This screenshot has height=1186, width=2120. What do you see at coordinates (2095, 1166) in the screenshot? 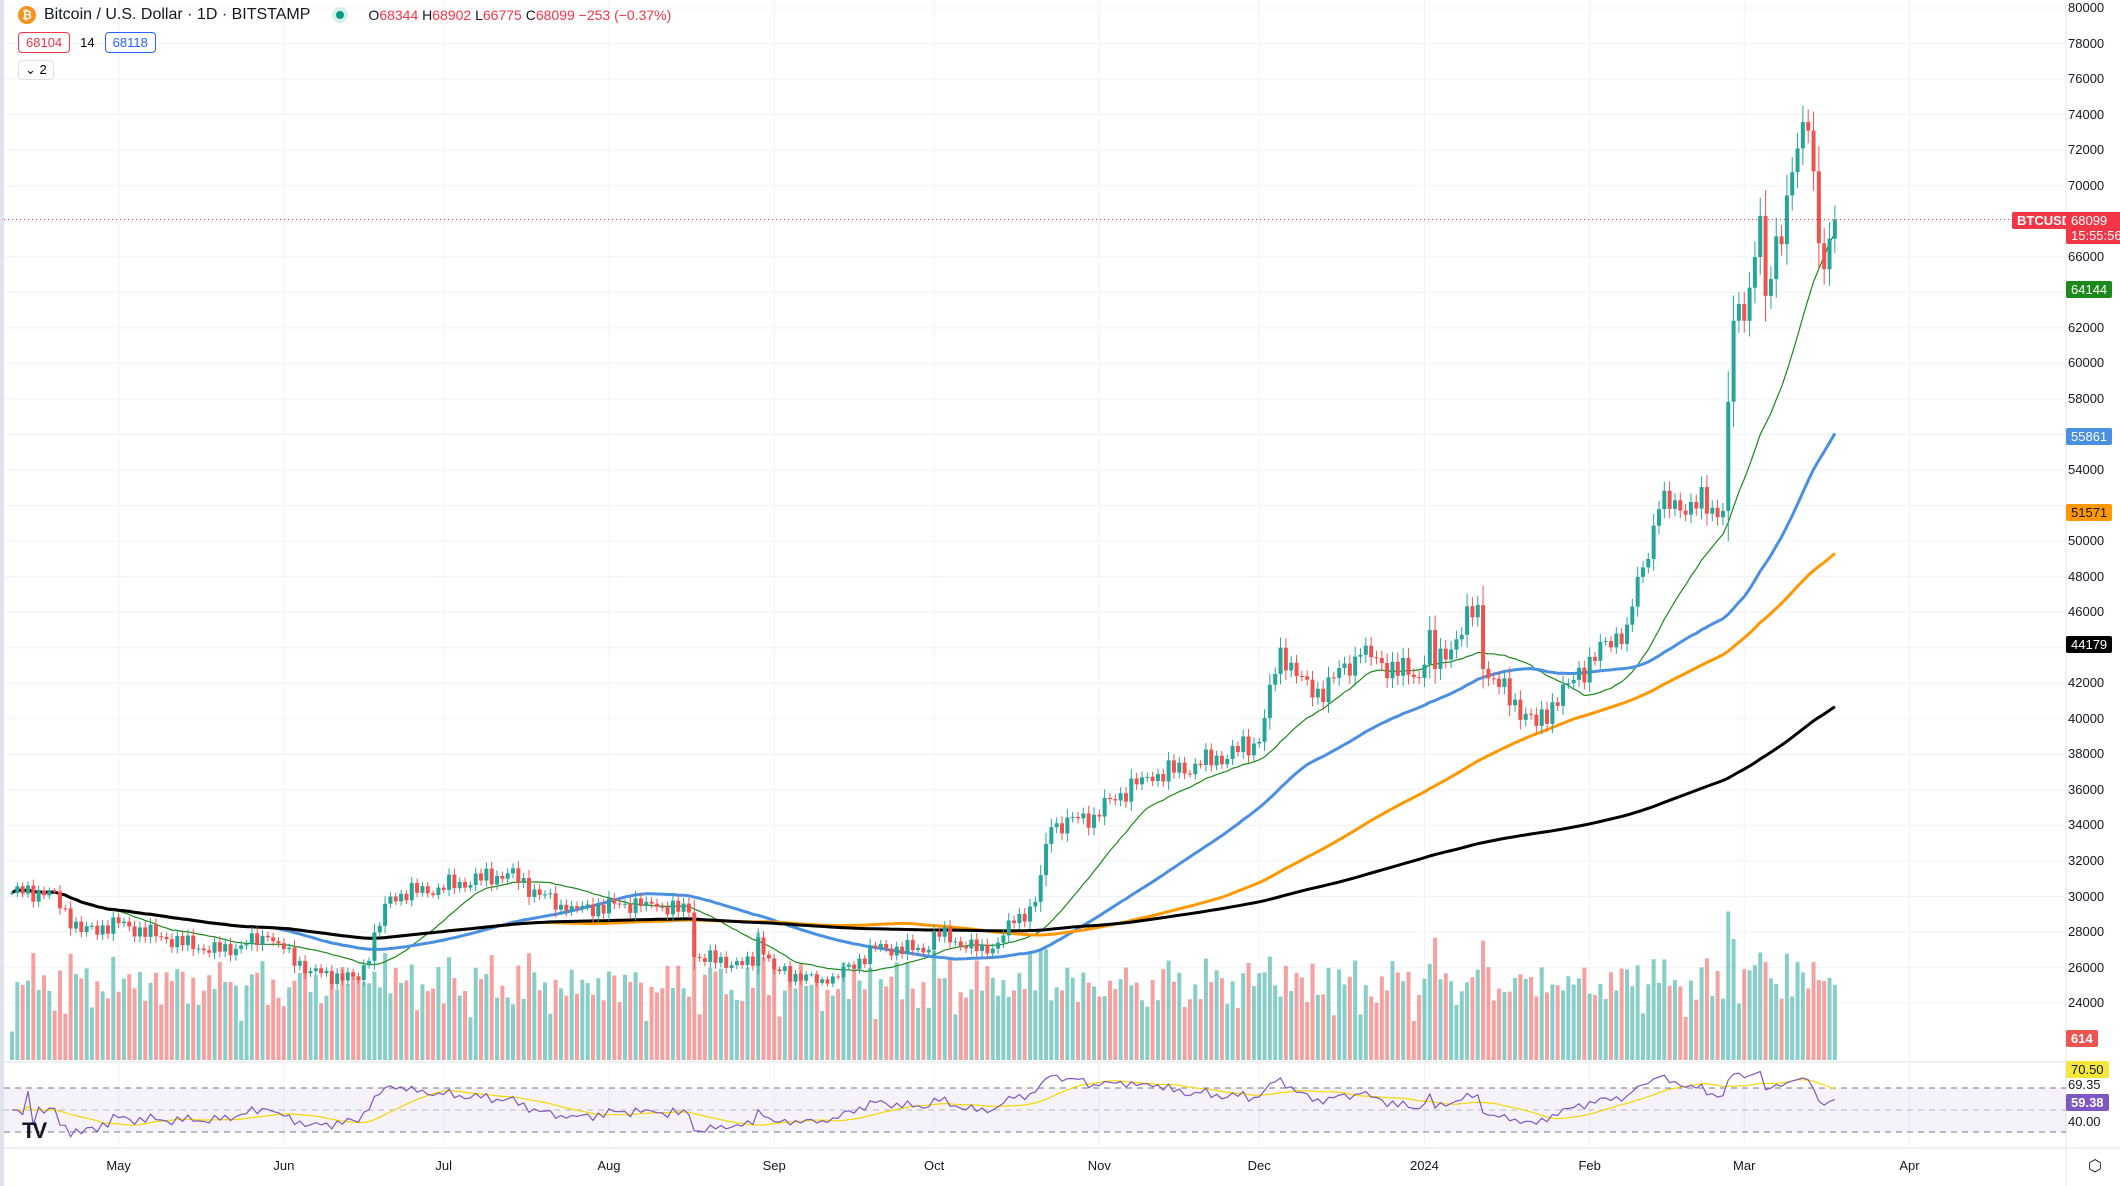
I see `settings-icon: ⬡` at bounding box center [2095, 1166].